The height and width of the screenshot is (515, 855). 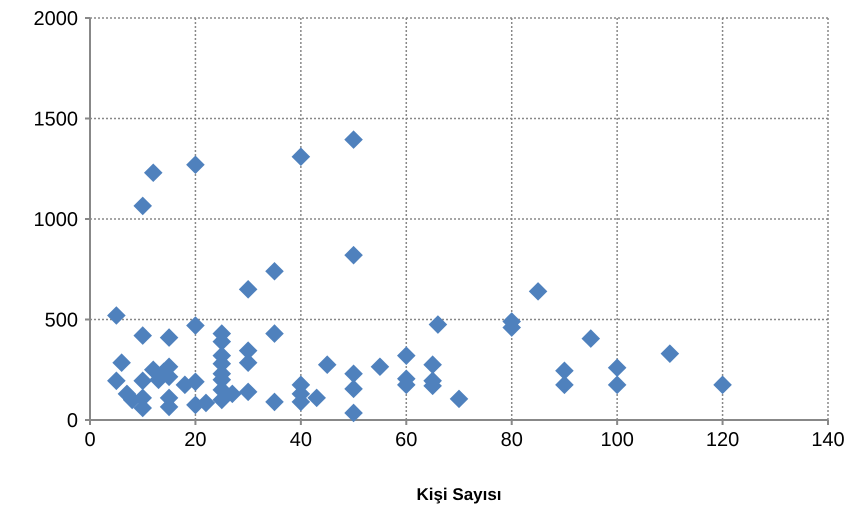 I want to click on x-tick-label: 60, so click(x=406, y=440).